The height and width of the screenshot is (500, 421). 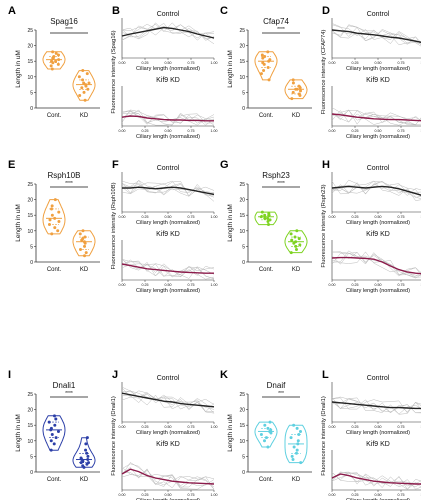 What do you see at coordinates (224, 375) in the screenshot?
I see `panel-letter: K` at bounding box center [224, 375].